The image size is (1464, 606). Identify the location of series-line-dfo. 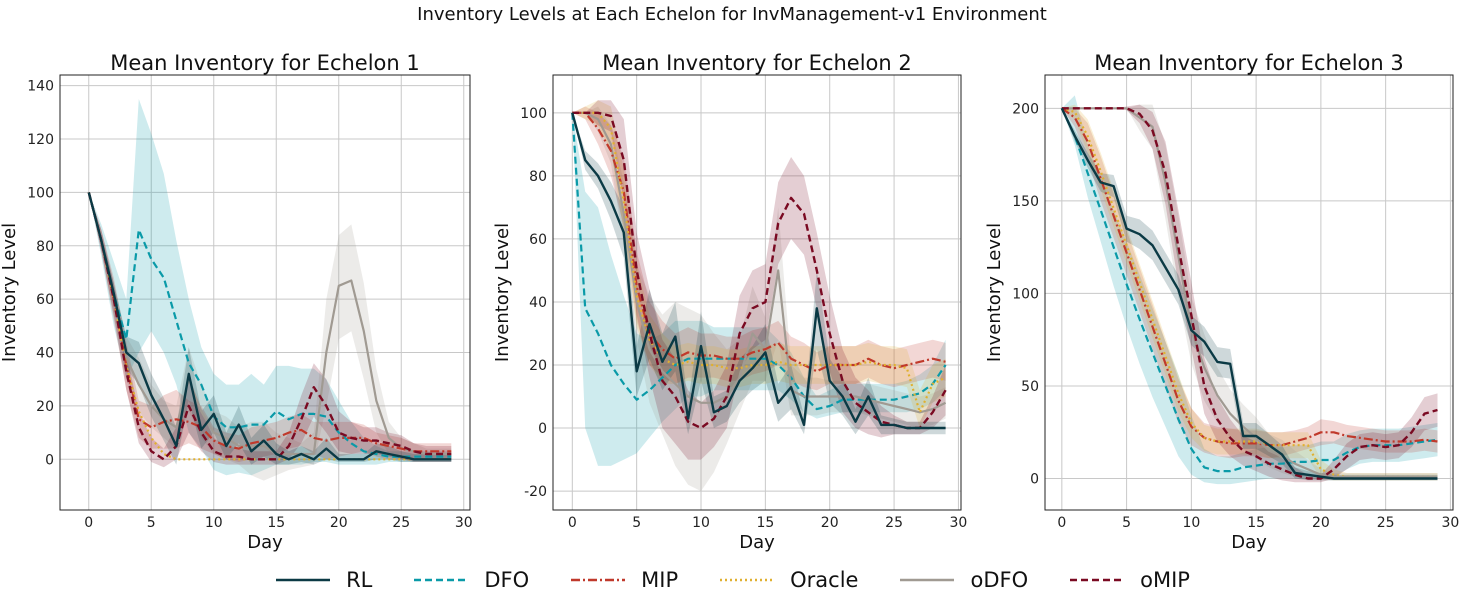
(759, 261).